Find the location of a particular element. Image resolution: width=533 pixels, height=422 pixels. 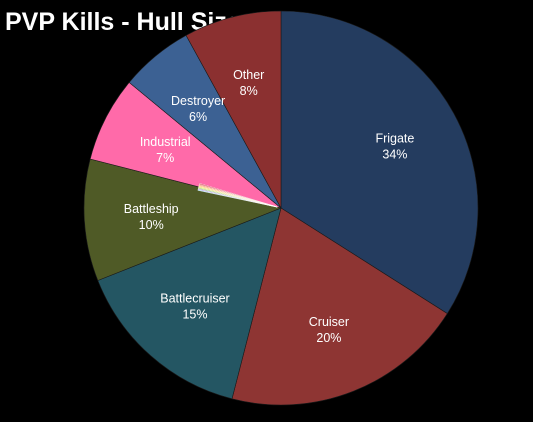

slice-name-frigate: Frigate is located at coordinates (394, 138).